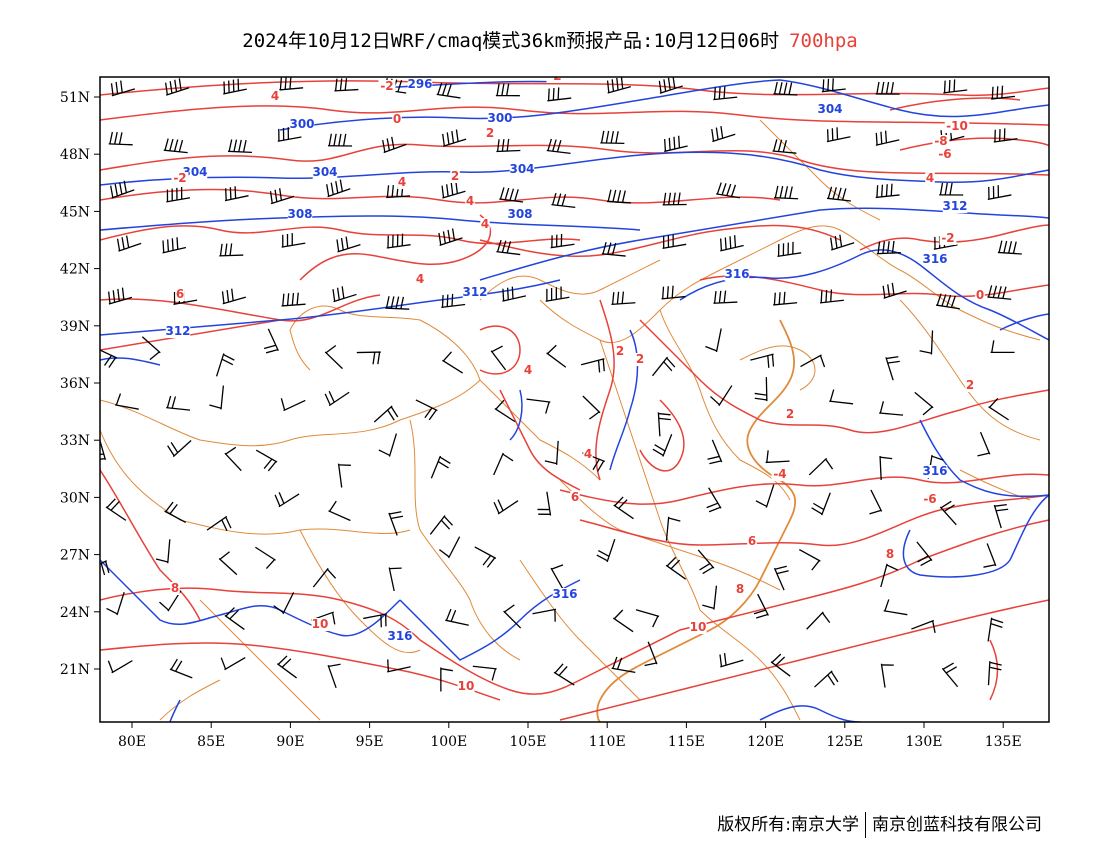  What do you see at coordinates (211, 742) in the screenshot?
I see `lon-label: 85E` at bounding box center [211, 742].